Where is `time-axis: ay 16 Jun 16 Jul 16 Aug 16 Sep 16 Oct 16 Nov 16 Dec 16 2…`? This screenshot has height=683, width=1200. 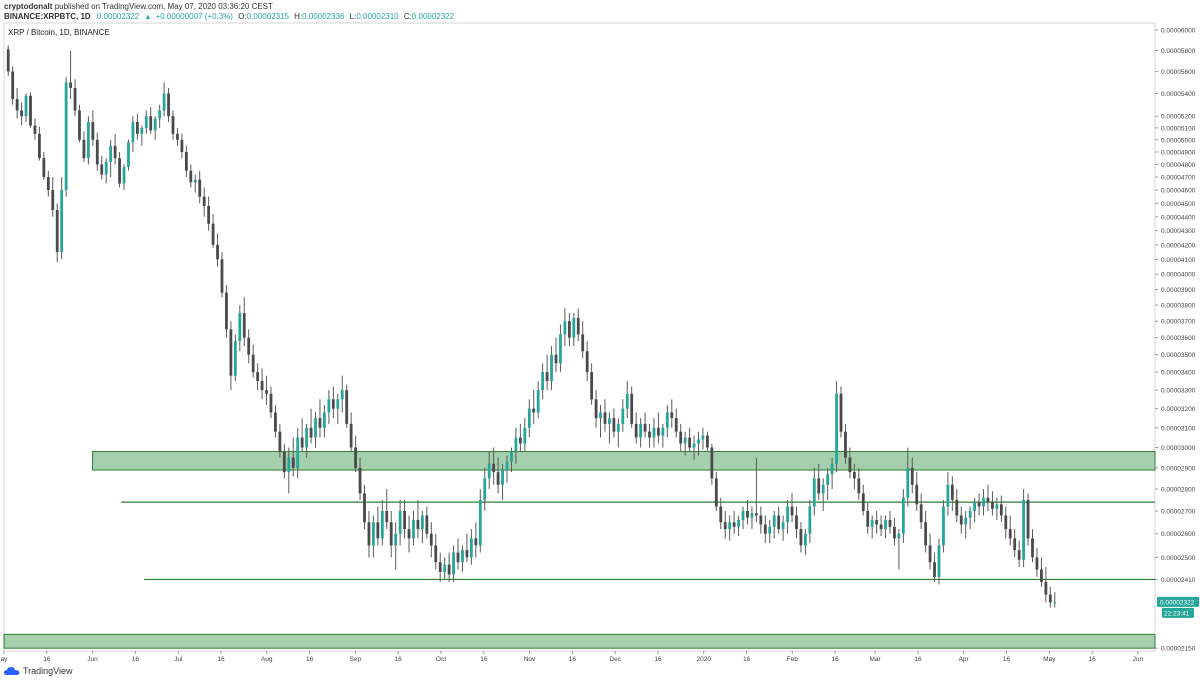
time-axis: ay 16 Jun 16 Jul 16 Aug 16 Sep 16 Oct 16 Nov 16 Dec 16 2… is located at coordinates (572, 657).